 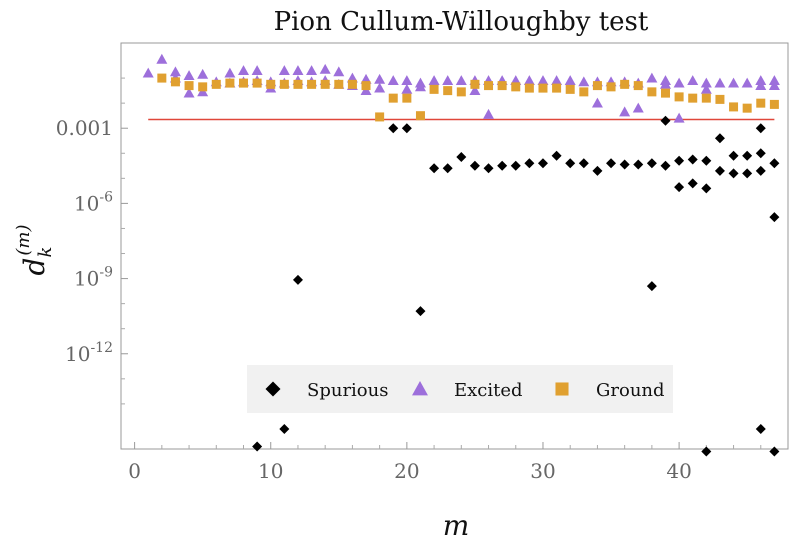 I want to click on x-tick-label: 30, so click(x=542, y=471).